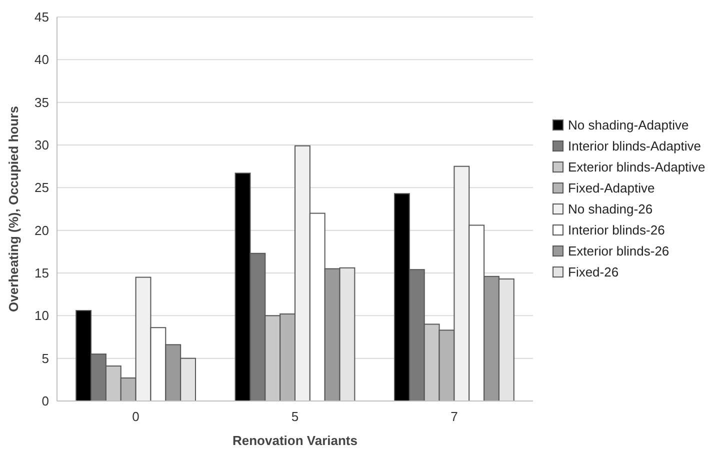  What do you see at coordinates (41, 17) in the screenshot?
I see `y-tick-label: 45` at bounding box center [41, 17].